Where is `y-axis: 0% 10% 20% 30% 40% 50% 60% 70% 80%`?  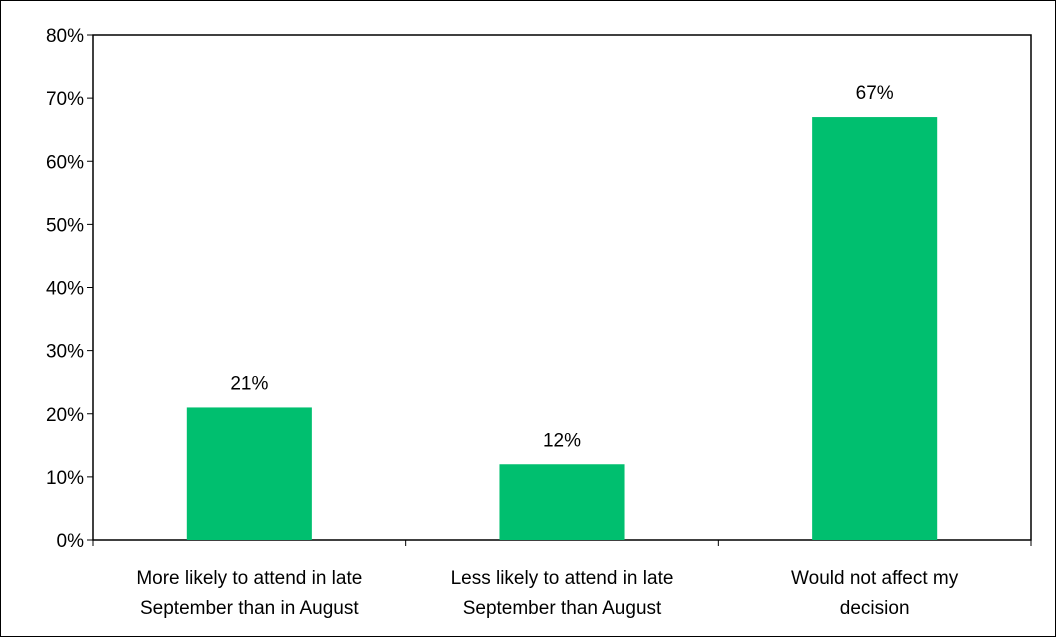
y-axis: 0% 10% 20% 30% 40% 50% 60% 70% 80% is located at coordinates (69, 289).